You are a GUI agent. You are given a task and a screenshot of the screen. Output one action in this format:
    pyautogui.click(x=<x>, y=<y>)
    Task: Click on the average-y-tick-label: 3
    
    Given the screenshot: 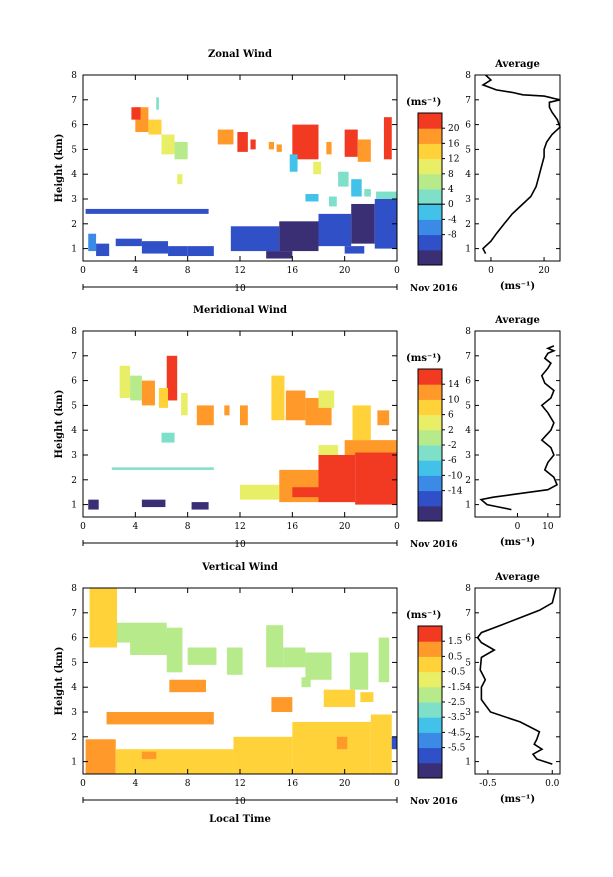 What is the action you would take?
    pyautogui.click(x=468, y=713)
    